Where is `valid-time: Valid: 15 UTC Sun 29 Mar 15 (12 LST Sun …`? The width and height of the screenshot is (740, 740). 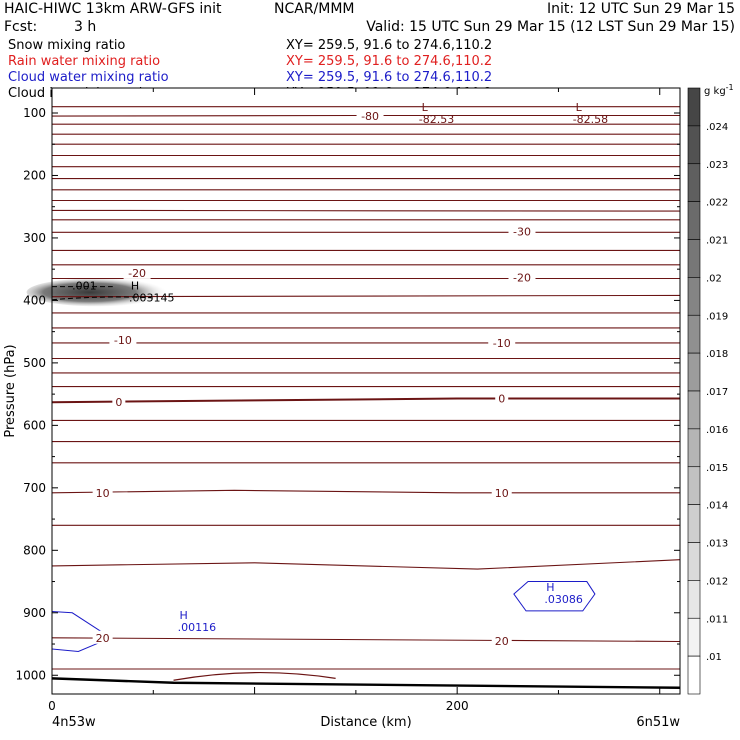 valid-time: Valid: 15 UTC Sun 29 Mar 15 (12 LST Sun … is located at coordinates (550, 27).